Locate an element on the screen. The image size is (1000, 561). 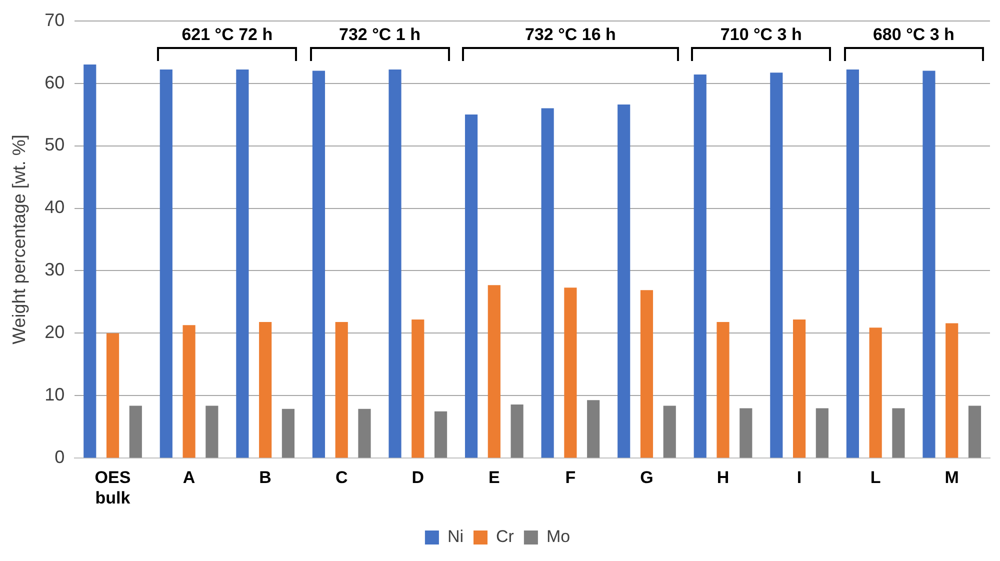
annotation: 710 °C 3 h is located at coordinates (761, 34).